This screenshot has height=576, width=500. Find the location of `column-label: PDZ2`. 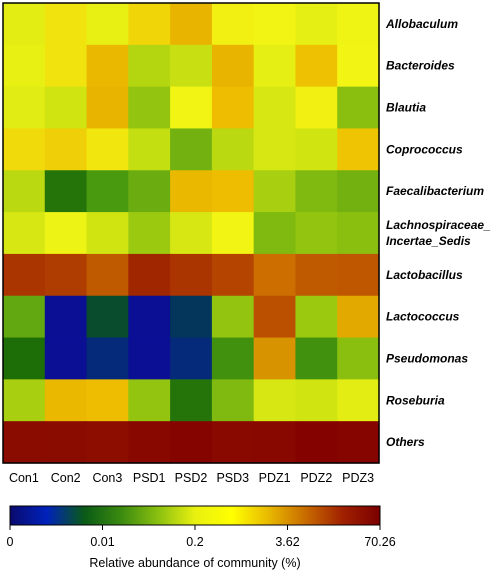

column-label: PDZ2 is located at coordinates (316, 478).